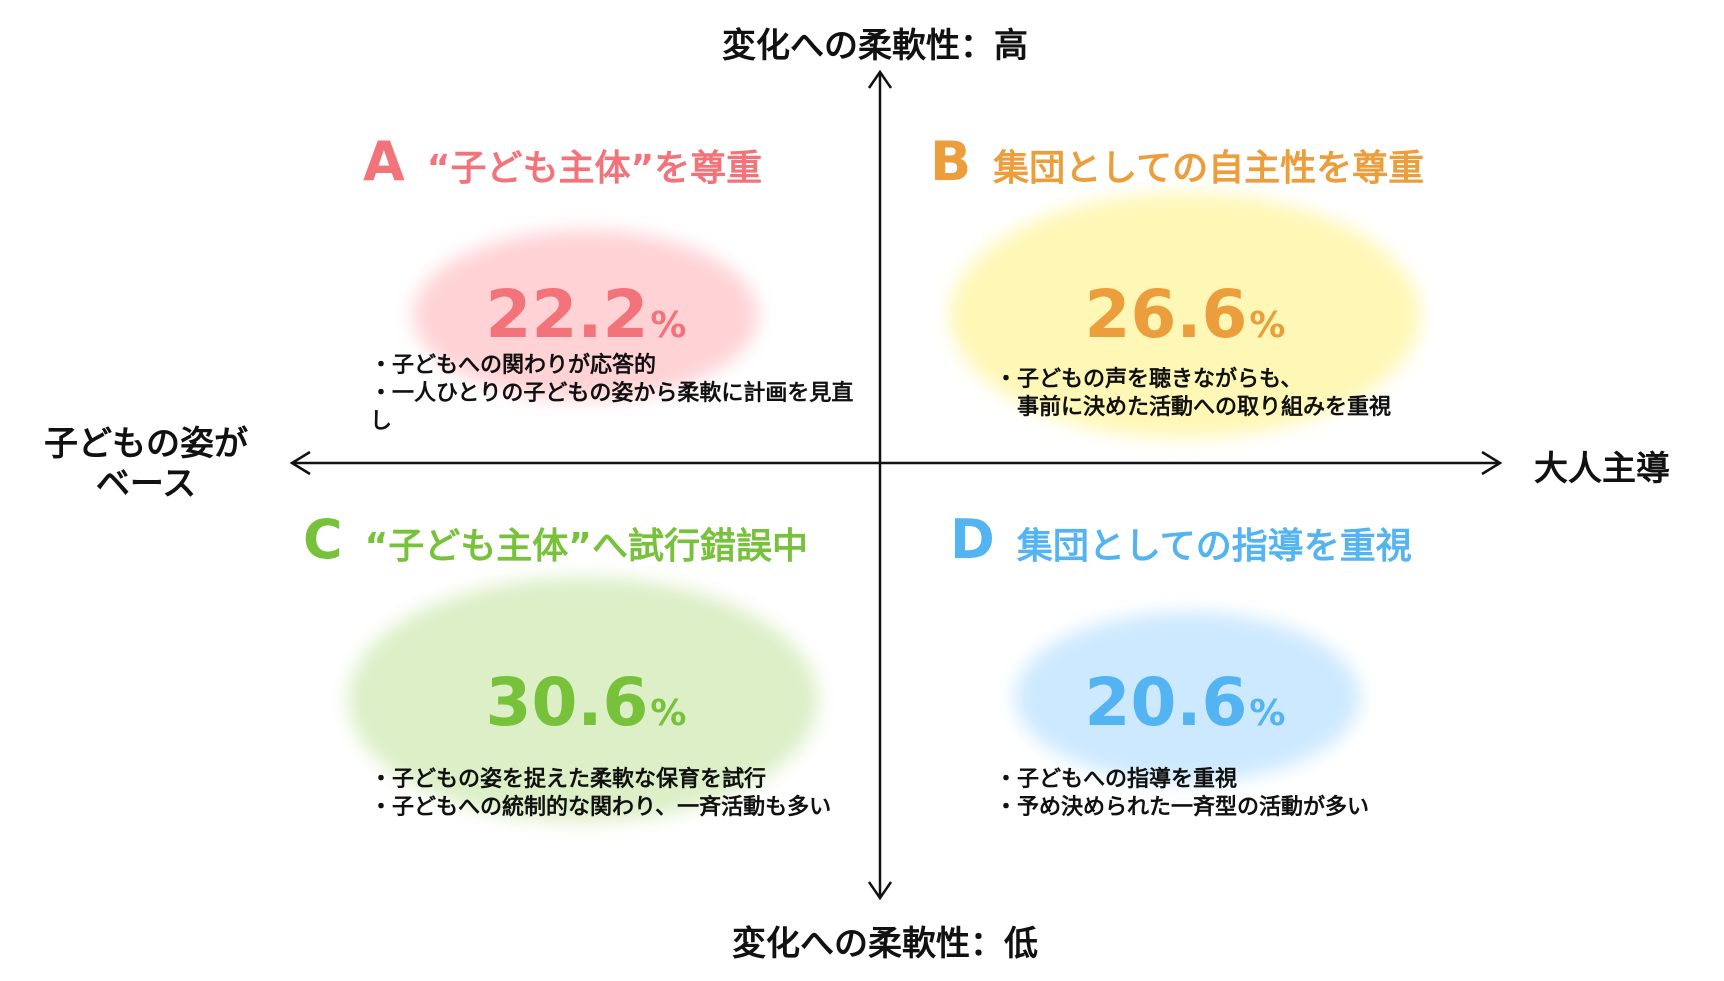 This screenshot has width=1724, height=981. I want to click on quadrant-a-percent-value: 22.2, so click(567, 314).